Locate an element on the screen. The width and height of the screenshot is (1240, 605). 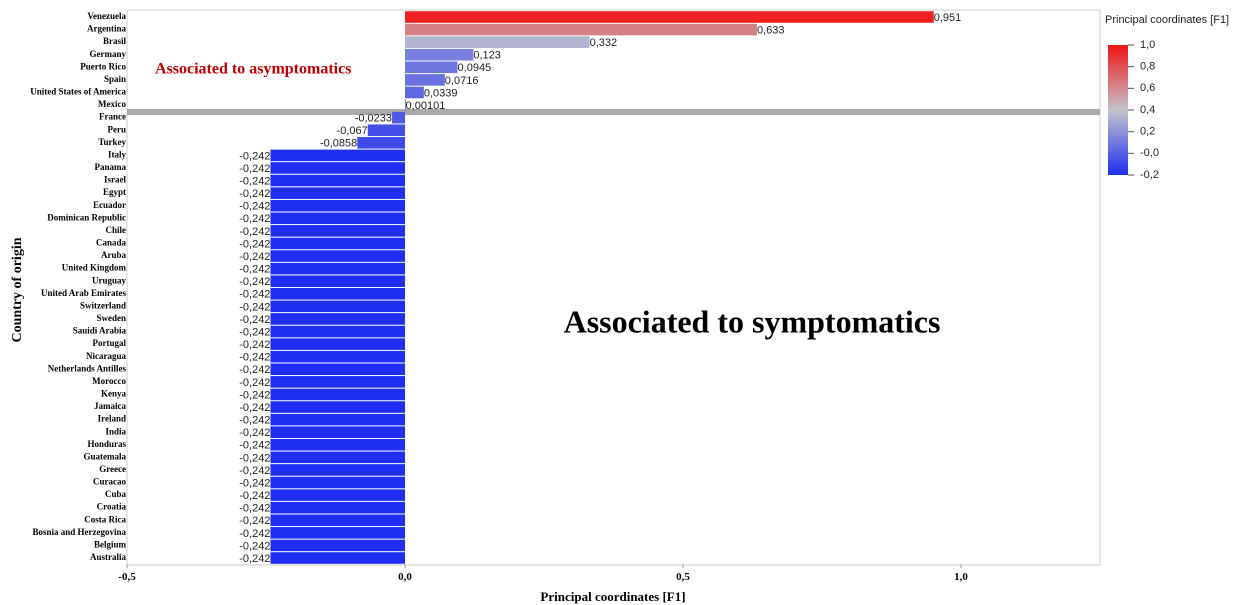
y-tick-label: Greece is located at coordinates (112, 469).